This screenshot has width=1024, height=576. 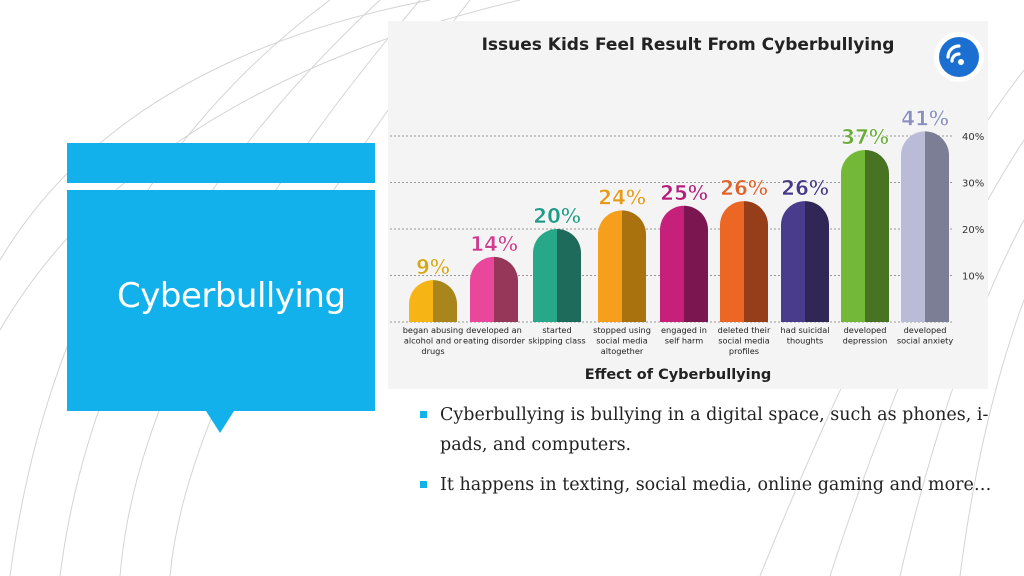 I want to click on title-box: Cyberbullying, so click(x=221, y=300).